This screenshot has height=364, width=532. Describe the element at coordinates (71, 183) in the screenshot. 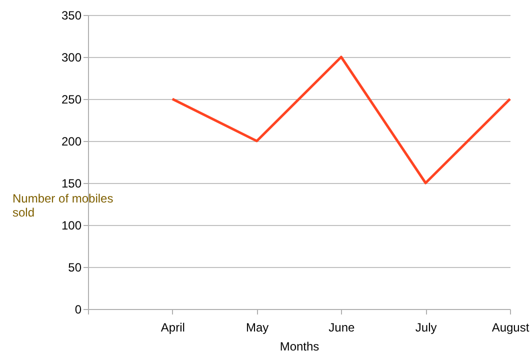

I see `y-tick-label: 150` at that location.